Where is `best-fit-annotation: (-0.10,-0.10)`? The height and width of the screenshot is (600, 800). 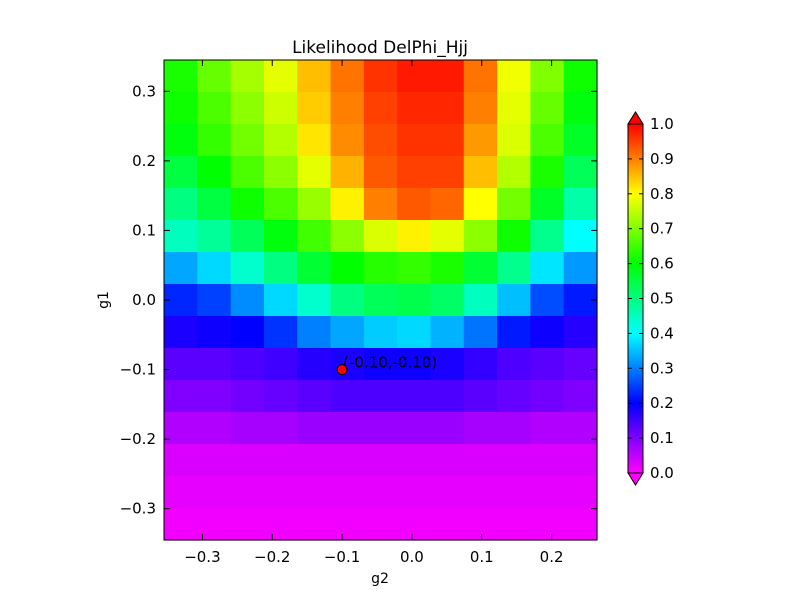 best-fit-annotation: (-0.10,-0.10) is located at coordinates (386, 365).